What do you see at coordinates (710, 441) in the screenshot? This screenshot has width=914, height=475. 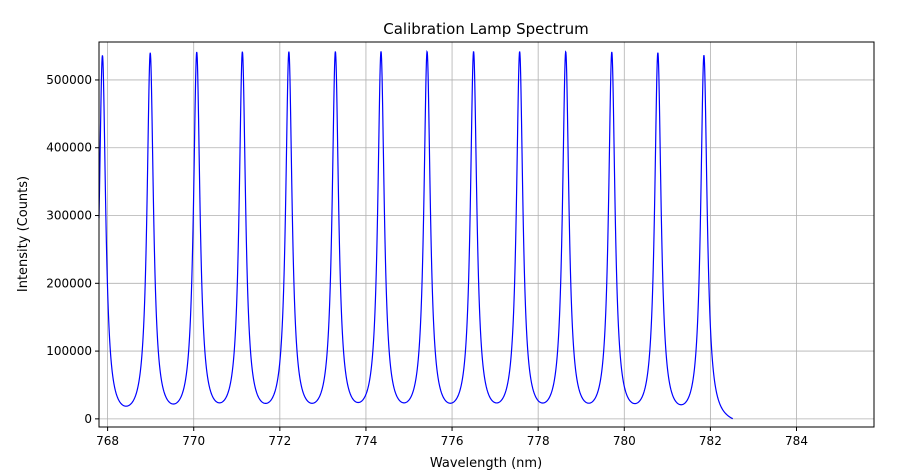 I see `x-tick-label: 782` at bounding box center [710, 441].